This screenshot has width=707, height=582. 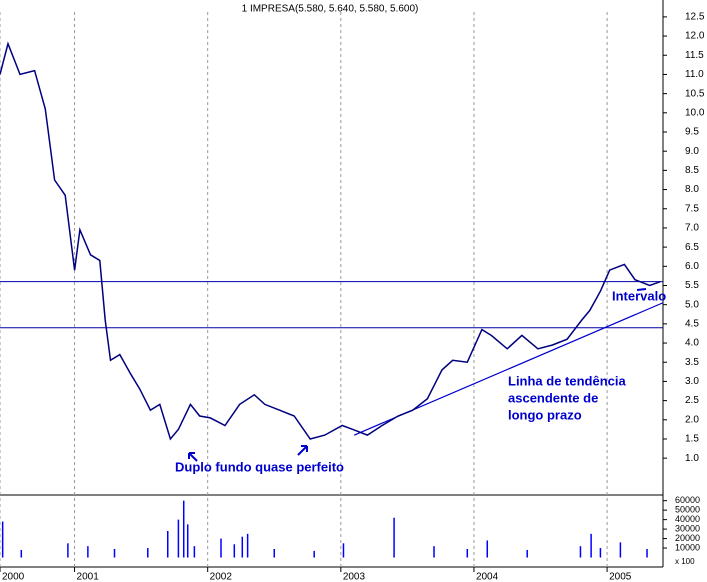 I want to click on volume-tick-label: 40000, so click(x=687, y=519).